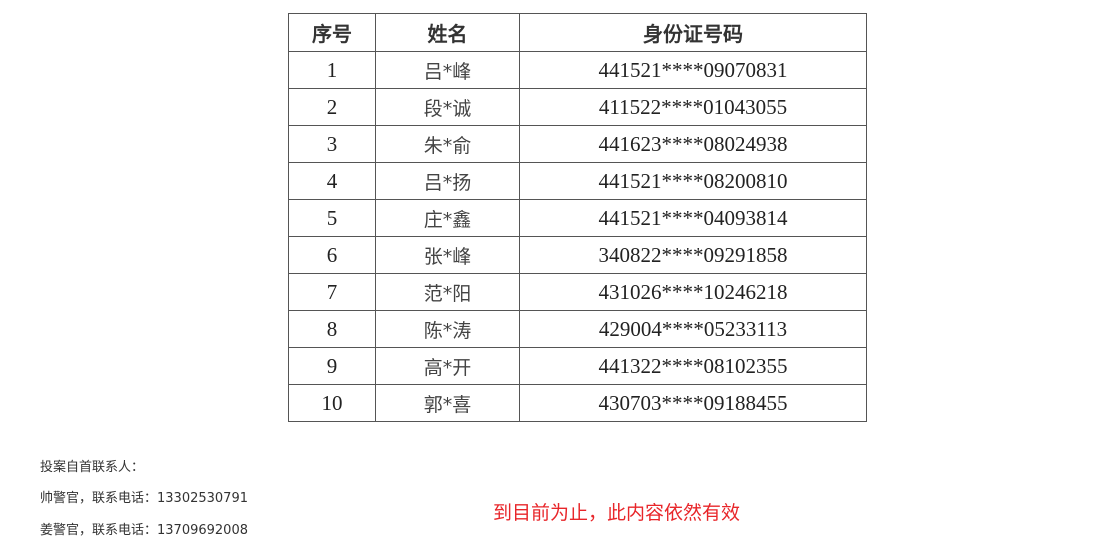 This screenshot has height=553, width=1118. I want to click on cell-name: 庄*鑫, so click(447, 218).